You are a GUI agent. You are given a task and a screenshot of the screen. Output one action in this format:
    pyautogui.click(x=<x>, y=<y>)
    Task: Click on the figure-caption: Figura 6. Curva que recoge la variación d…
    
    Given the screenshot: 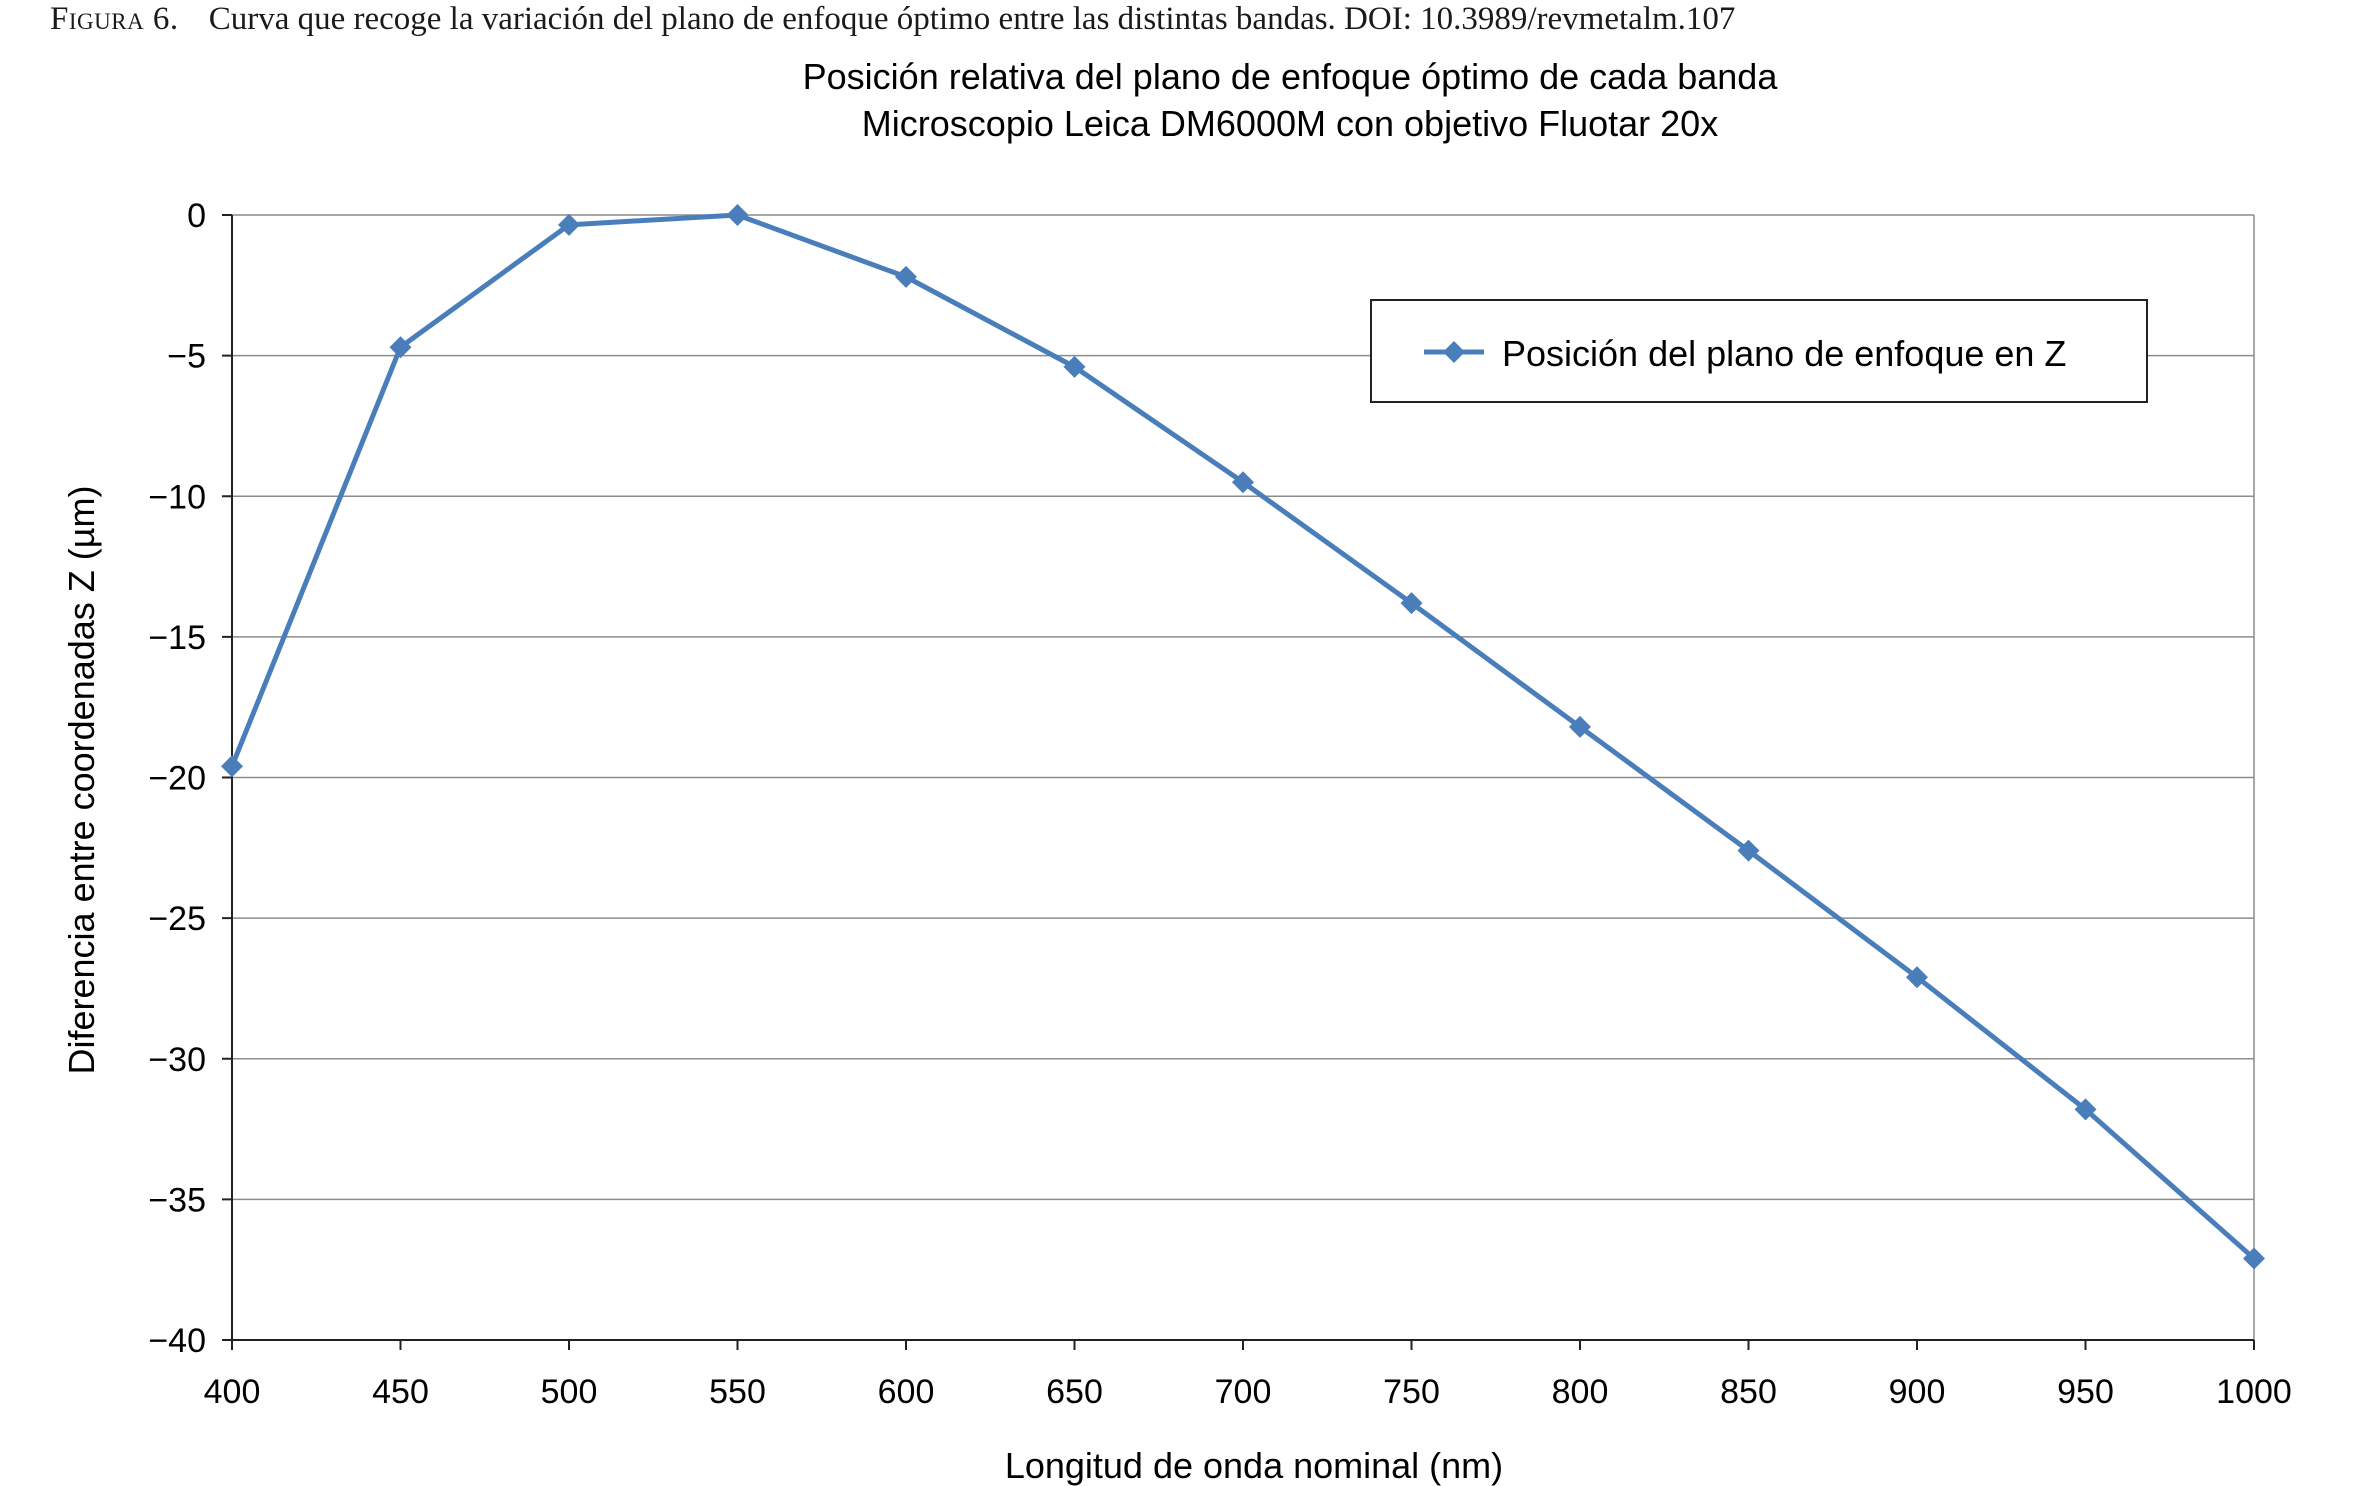 What is the action you would take?
    pyautogui.click(x=1200, y=19)
    